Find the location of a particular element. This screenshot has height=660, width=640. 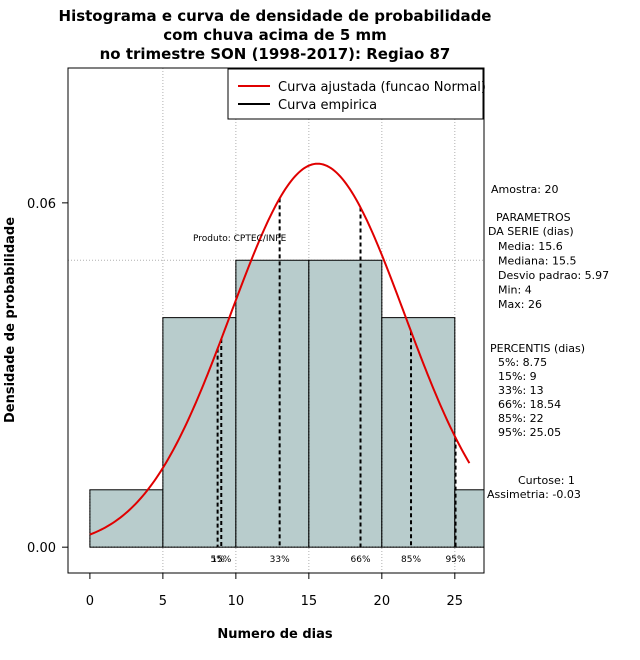

x-tick-label-2: 10 is located at coordinates (236, 601).